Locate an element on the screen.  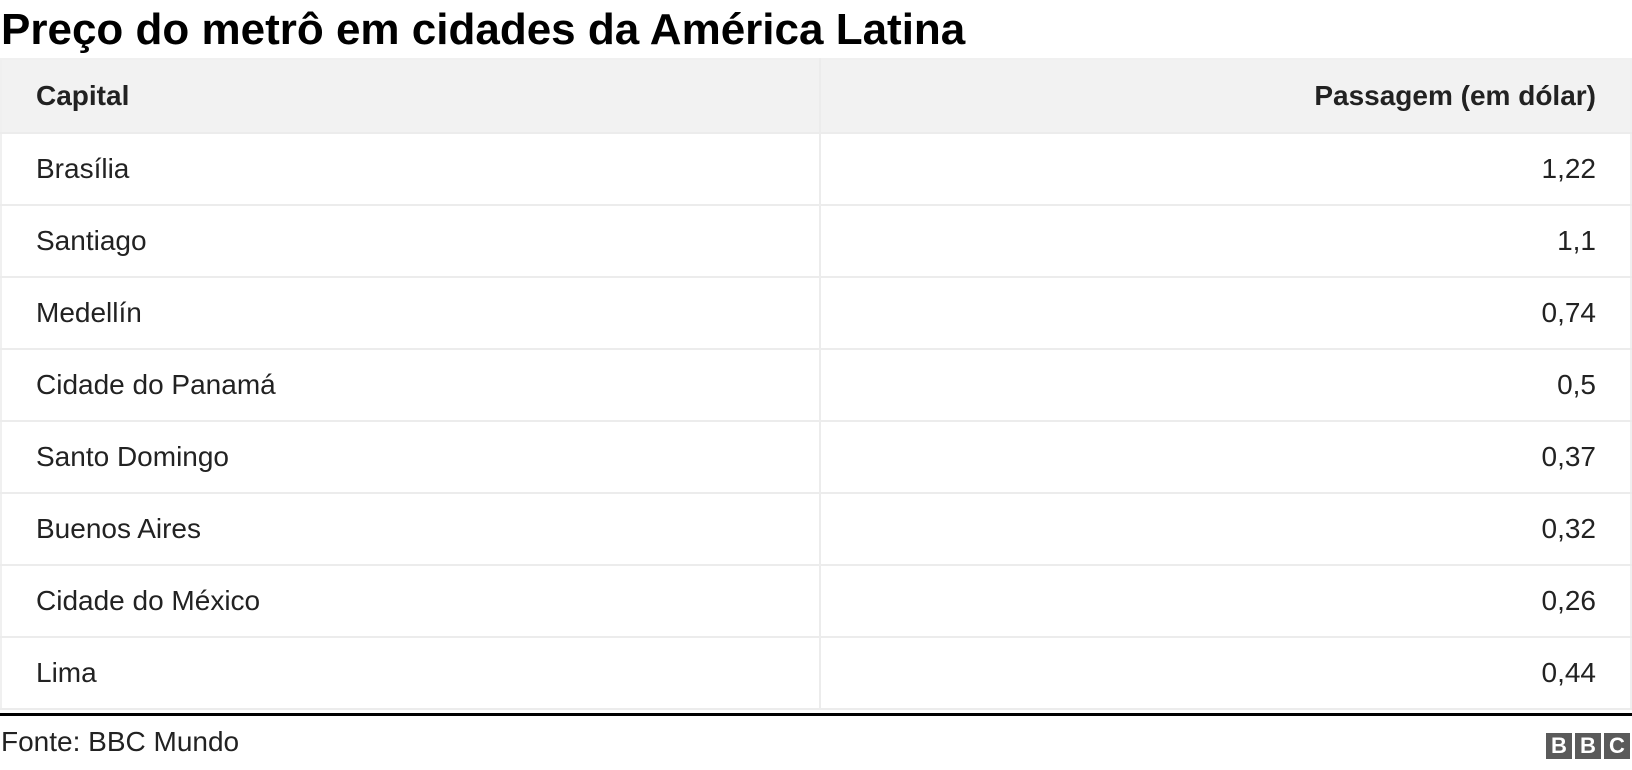
cell-capital: Medellín is located at coordinates (411, 313).